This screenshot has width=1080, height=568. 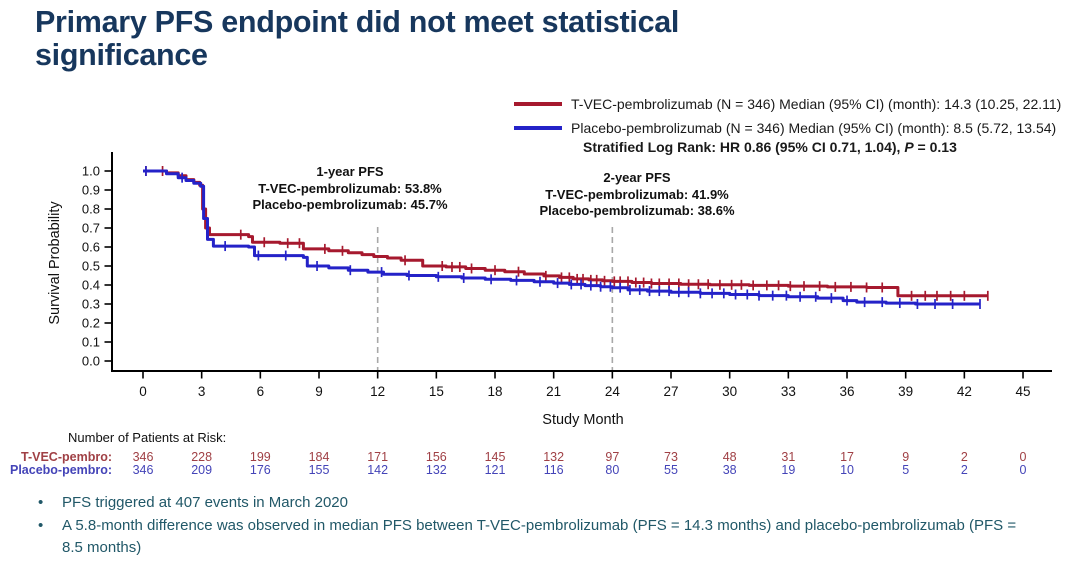 I want to click on risk-count: 156, so click(x=436, y=457).